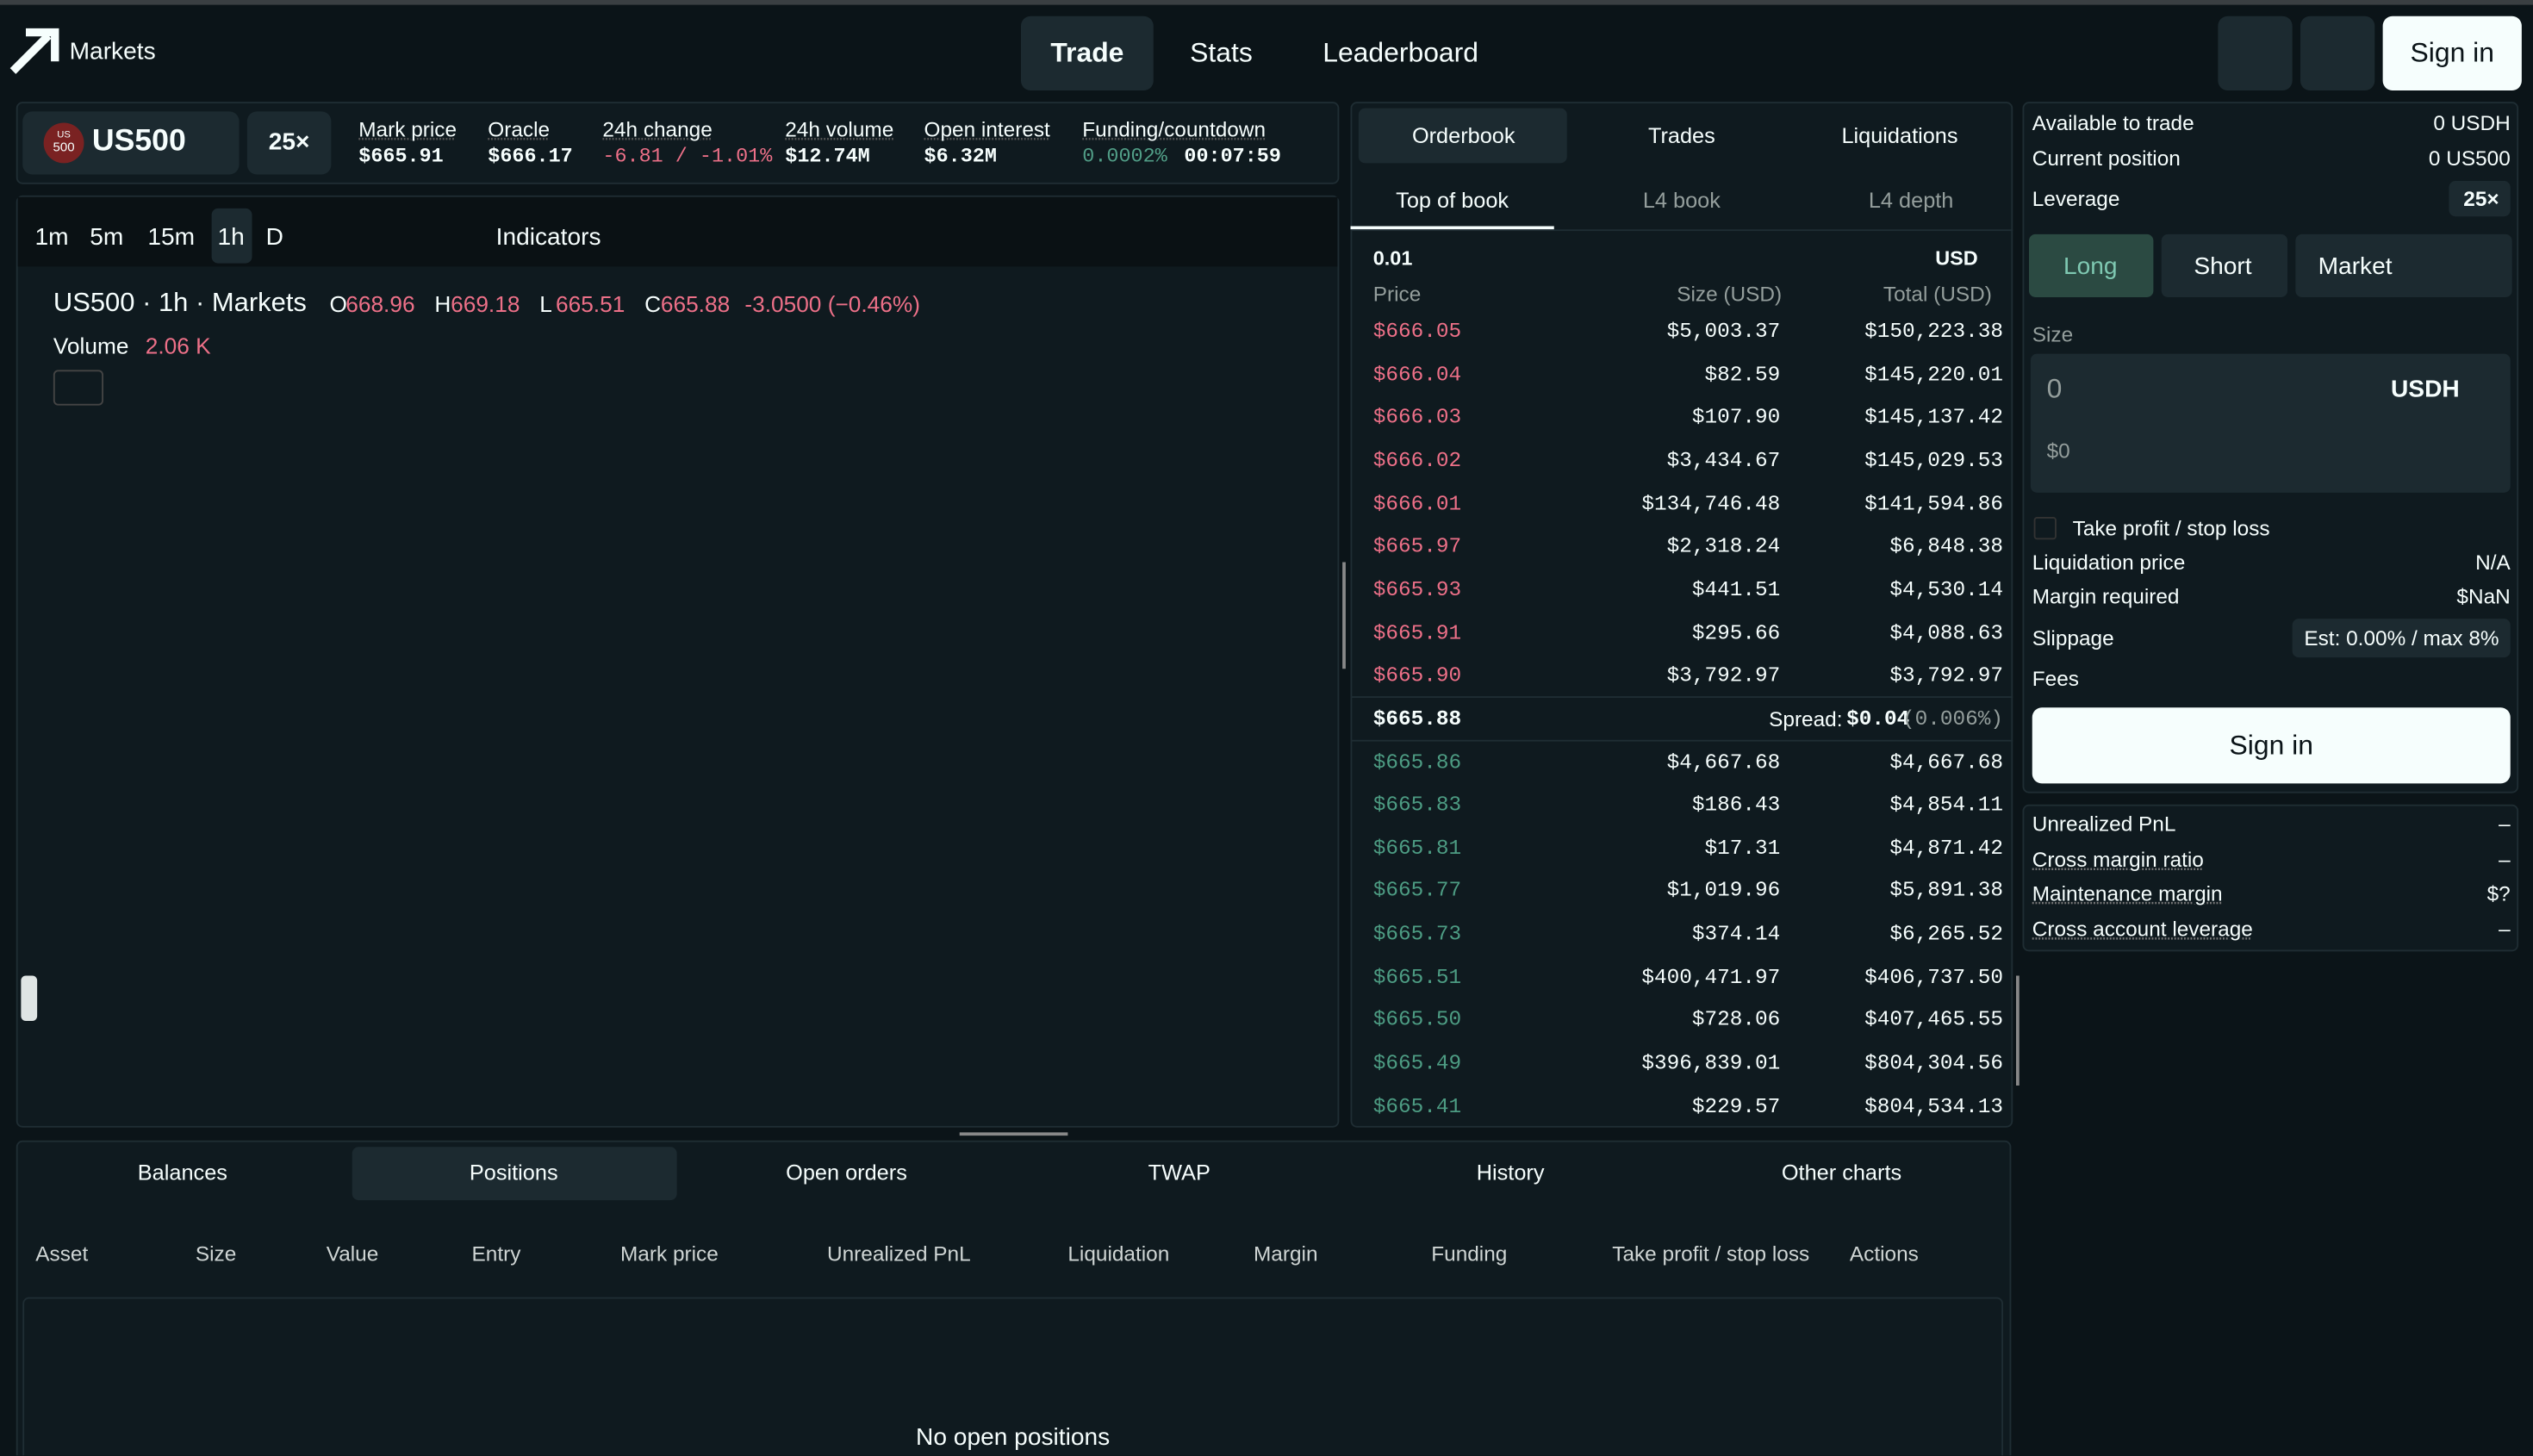 The image size is (2533, 1456). I want to click on stat-label: Open interest, so click(987, 129).